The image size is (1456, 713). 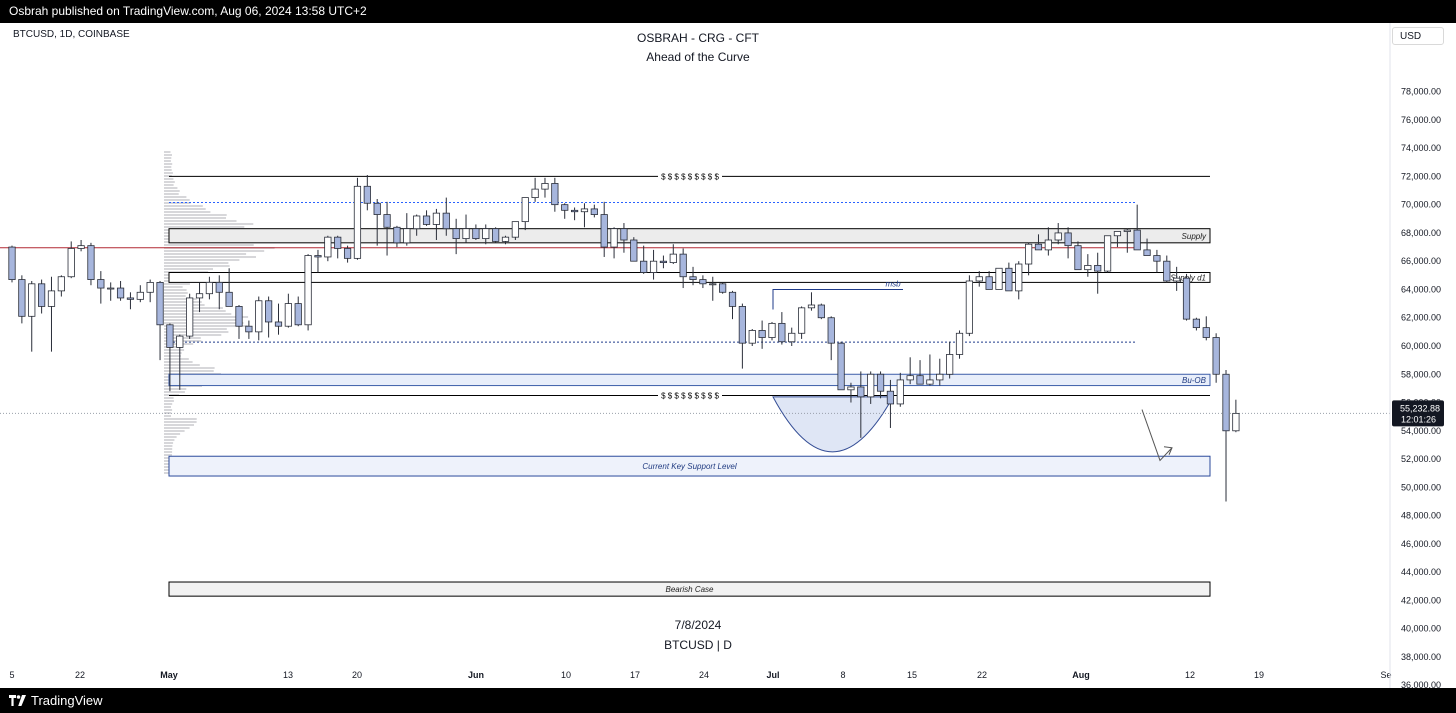 What do you see at coordinates (1194, 236) in the screenshot?
I see `zone-label-supply: Supply` at bounding box center [1194, 236].